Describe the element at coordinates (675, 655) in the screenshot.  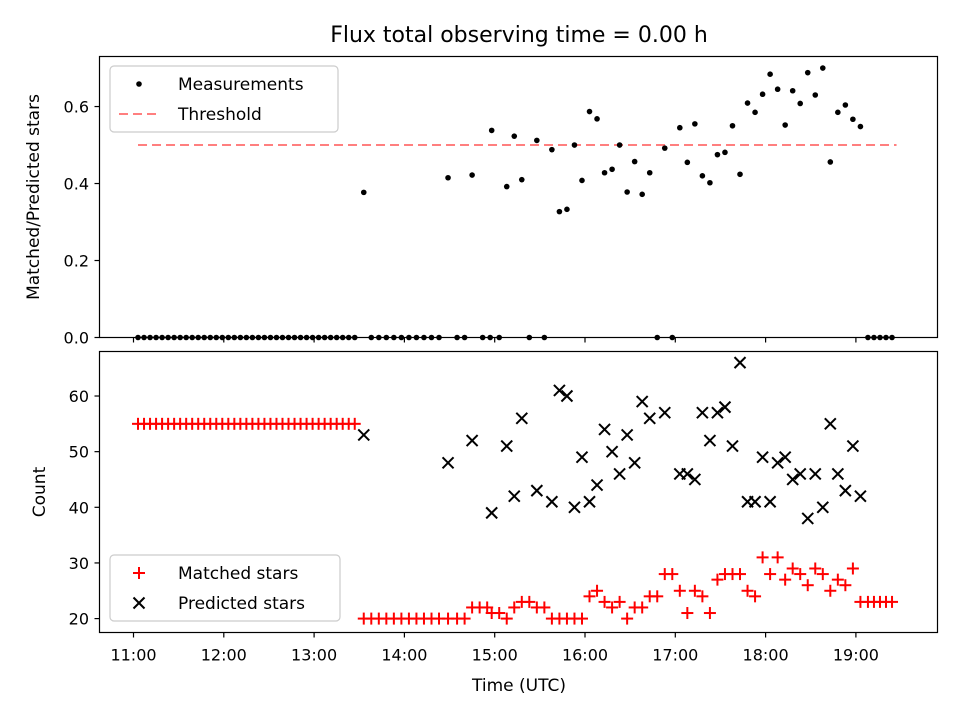
I see `x-tick-label: 17:00` at that location.